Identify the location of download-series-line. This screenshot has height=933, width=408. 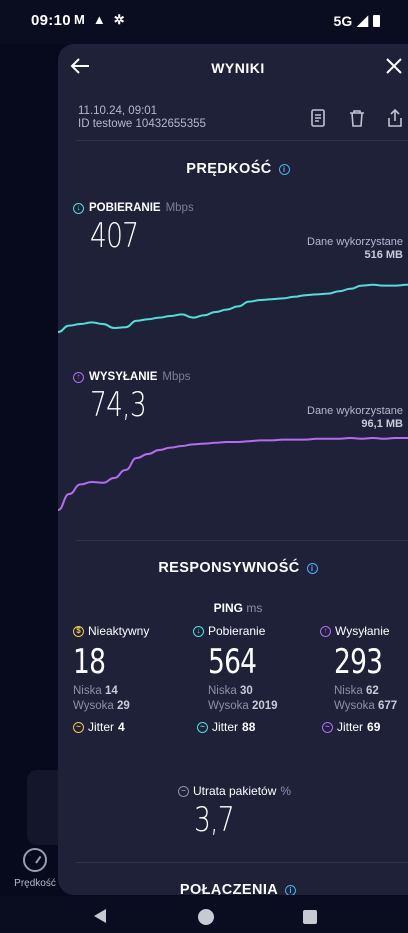
(233, 308).